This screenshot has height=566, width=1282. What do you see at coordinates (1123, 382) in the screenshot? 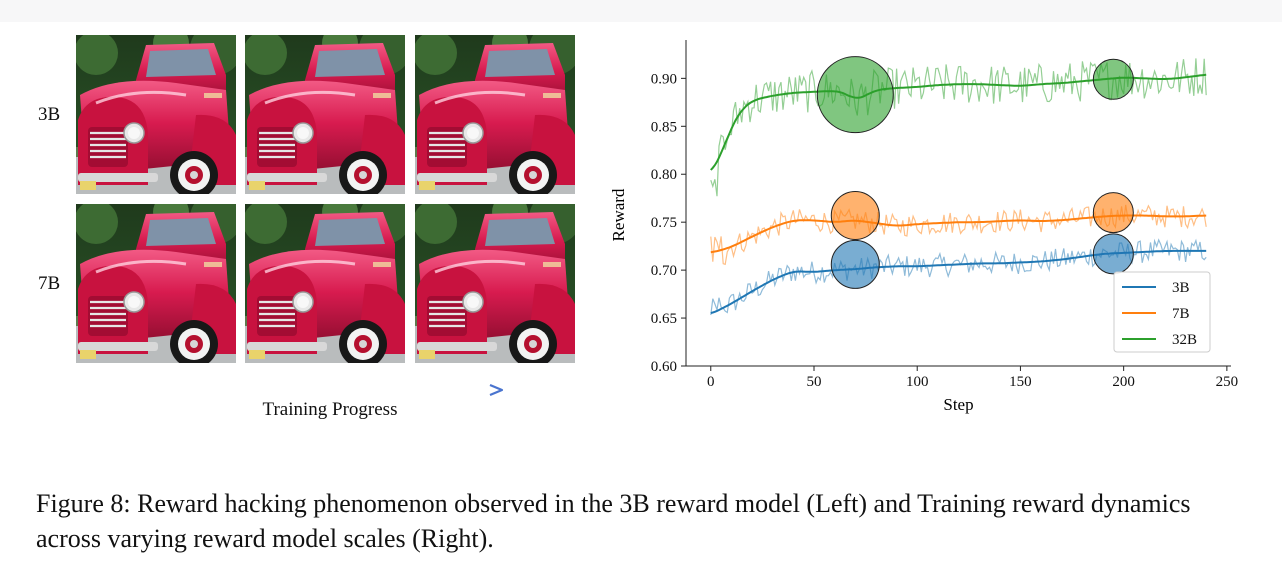
I see `x-tick-label: 200` at bounding box center [1123, 382].